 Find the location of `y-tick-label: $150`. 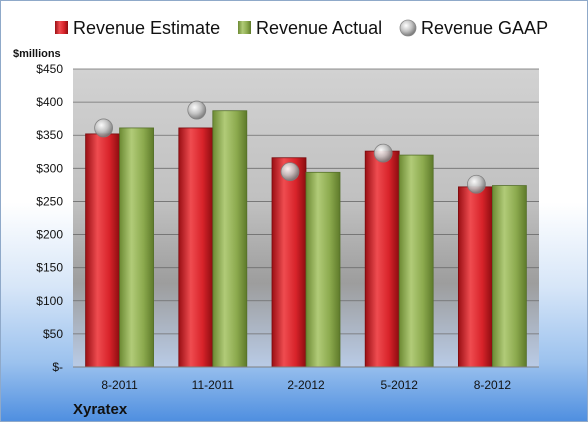

y-tick-label: $150 is located at coordinates (49, 268).